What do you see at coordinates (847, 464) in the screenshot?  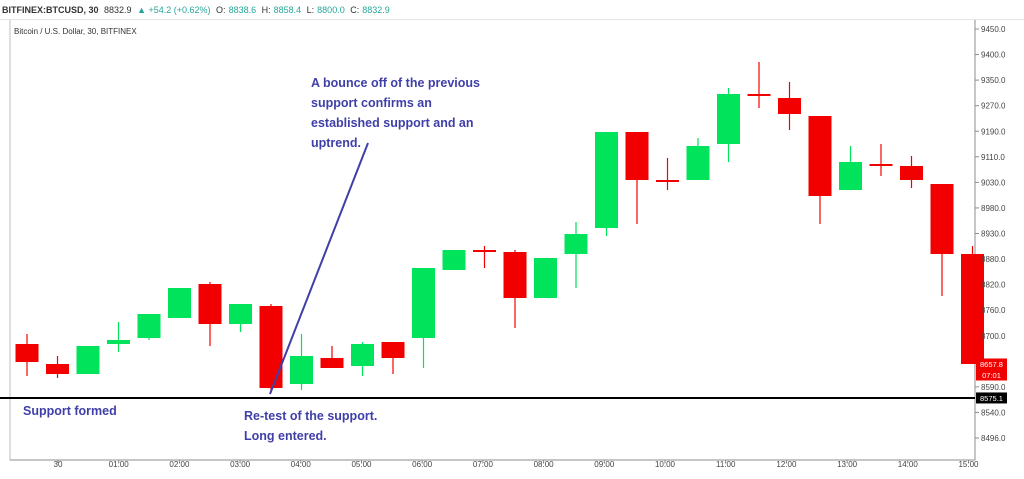 I see `time-tick-label: 13:00` at bounding box center [847, 464].